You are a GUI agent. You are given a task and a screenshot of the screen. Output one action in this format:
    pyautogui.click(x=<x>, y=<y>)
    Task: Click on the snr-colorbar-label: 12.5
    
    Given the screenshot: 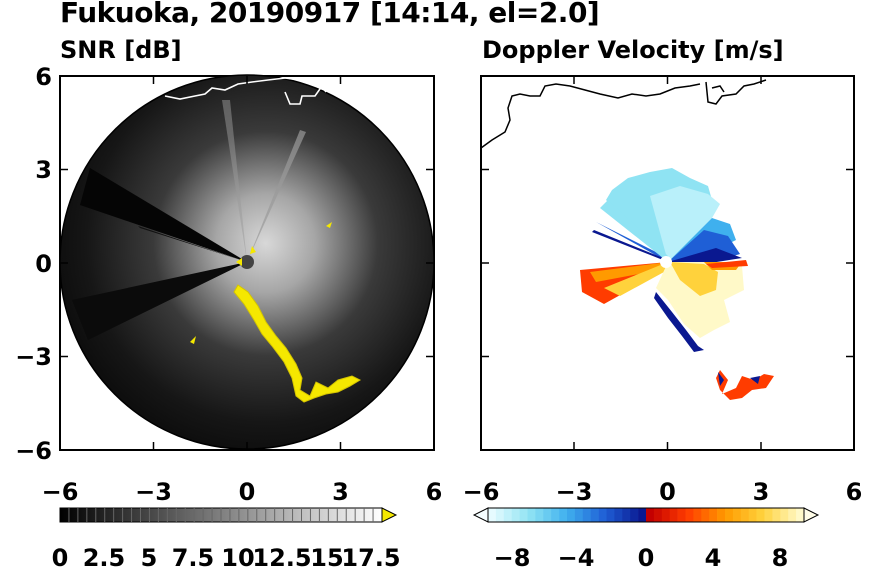 What is the action you would take?
    pyautogui.click(x=281, y=557)
    